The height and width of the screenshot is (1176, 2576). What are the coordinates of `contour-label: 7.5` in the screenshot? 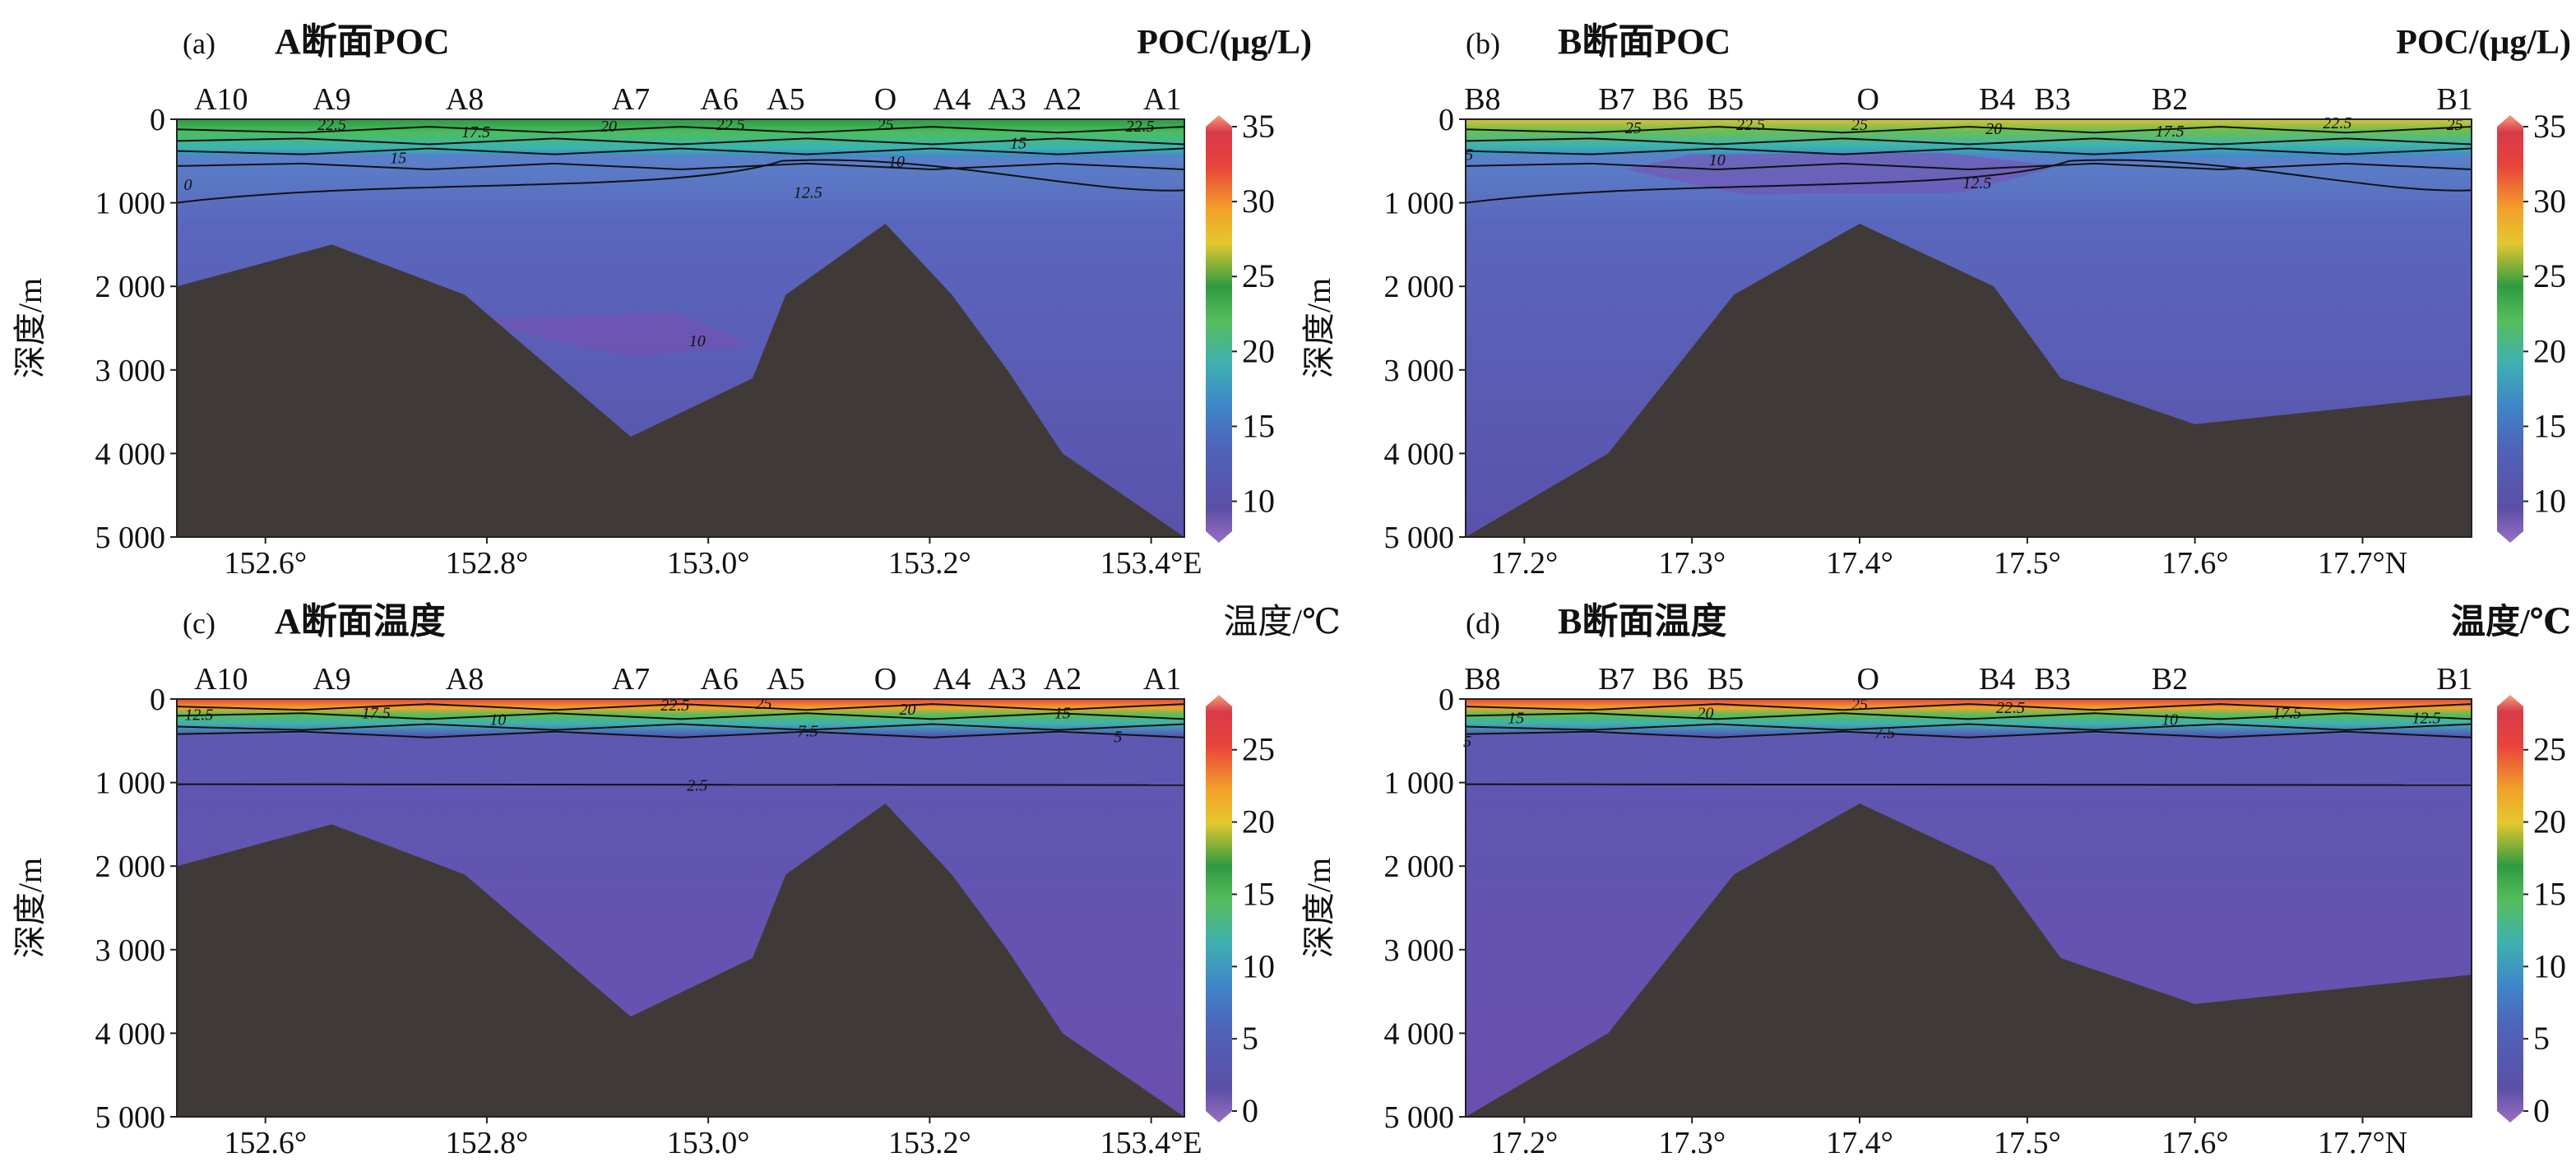 It's located at (1885, 734).